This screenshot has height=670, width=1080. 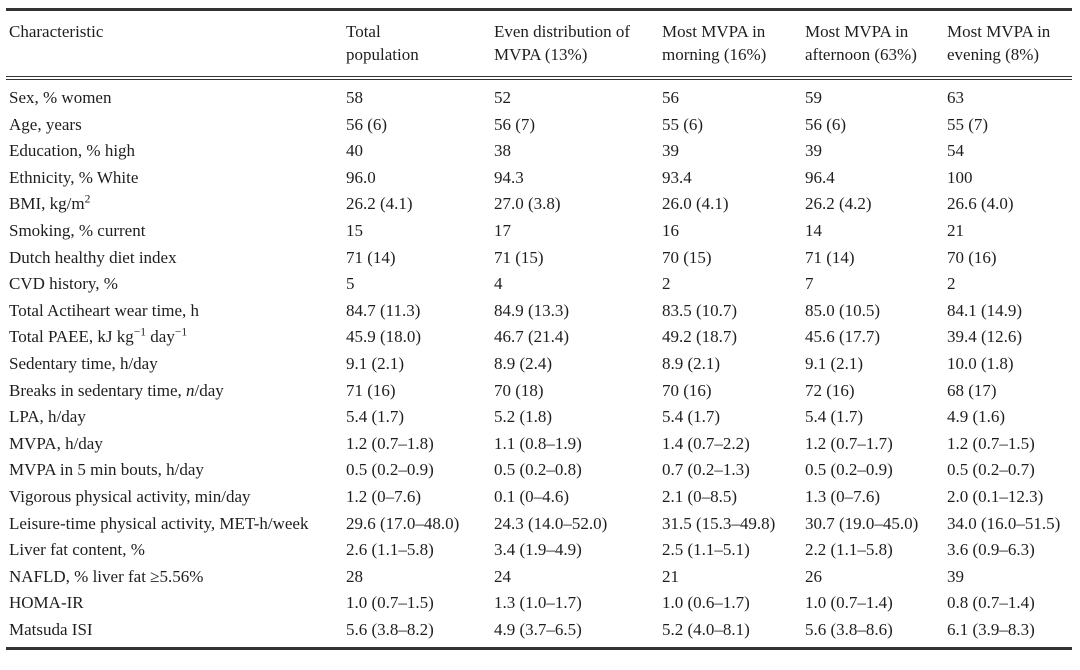 What do you see at coordinates (991, 550) in the screenshot?
I see `cell: 3.6 (0.9–6.3)` at bounding box center [991, 550].